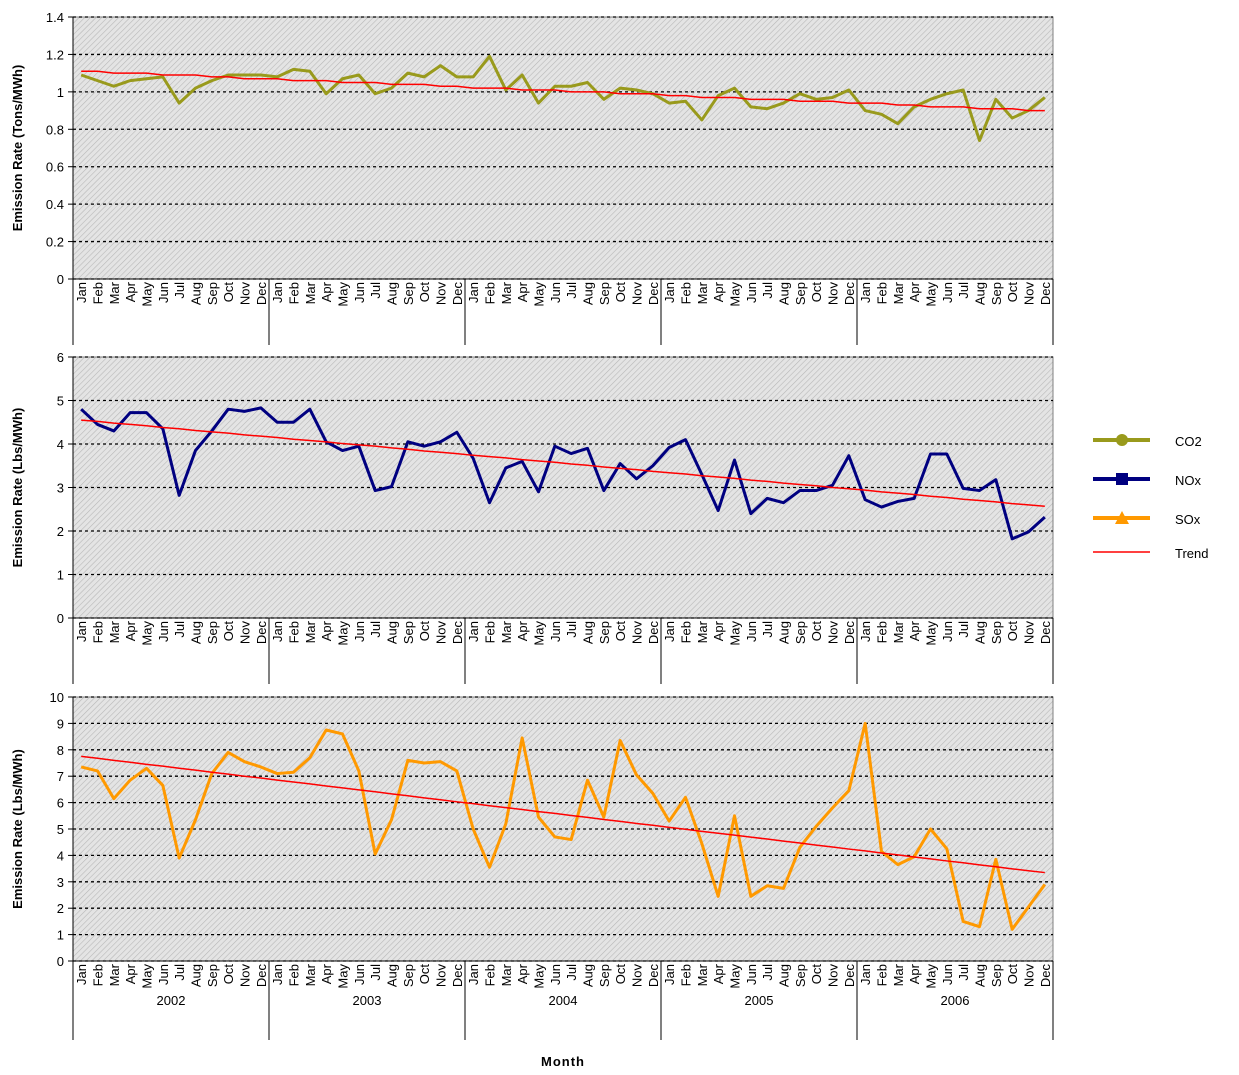  Describe the element at coordinates (60, 908) in the screenshot. I see `y-tick-label: 2` at that location.